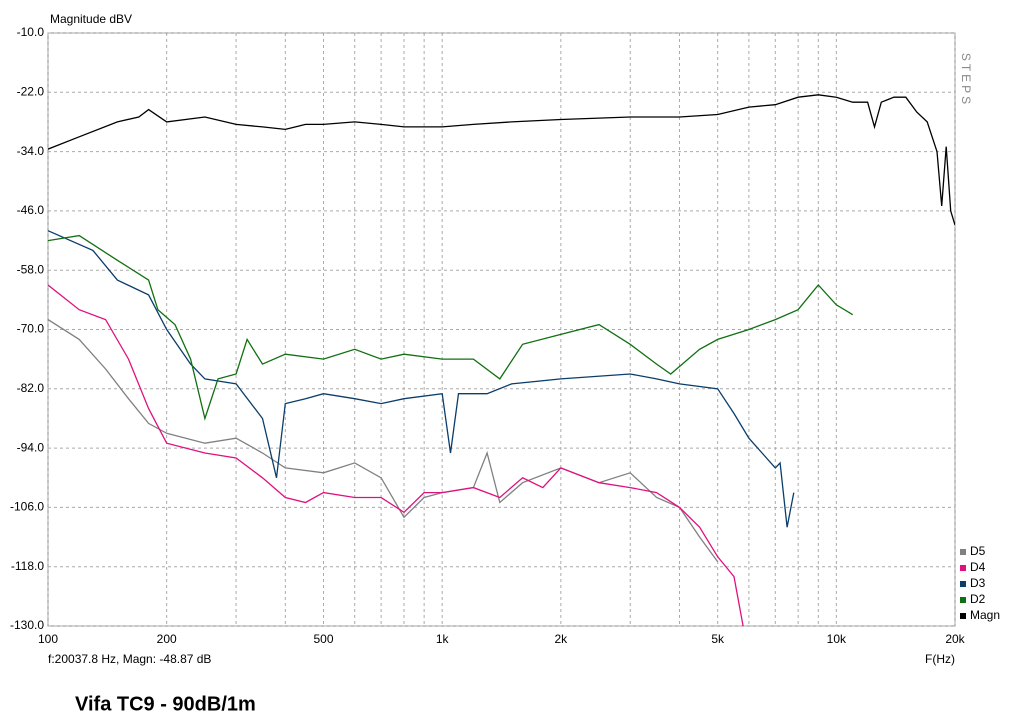 Image resolution: width=1013 pixels, height=725 pixels. What do you see at coordinates (978, 551) in the screenshot?
I see `legend-label: D5` at bounding box center [978, 551].